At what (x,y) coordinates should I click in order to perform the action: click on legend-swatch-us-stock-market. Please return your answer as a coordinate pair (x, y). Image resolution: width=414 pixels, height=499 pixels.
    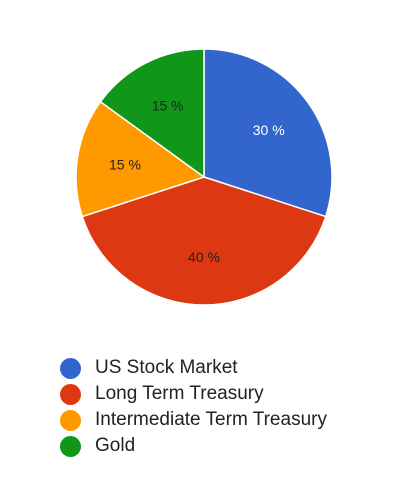
    Looking at the image, I should click on (70, 368).